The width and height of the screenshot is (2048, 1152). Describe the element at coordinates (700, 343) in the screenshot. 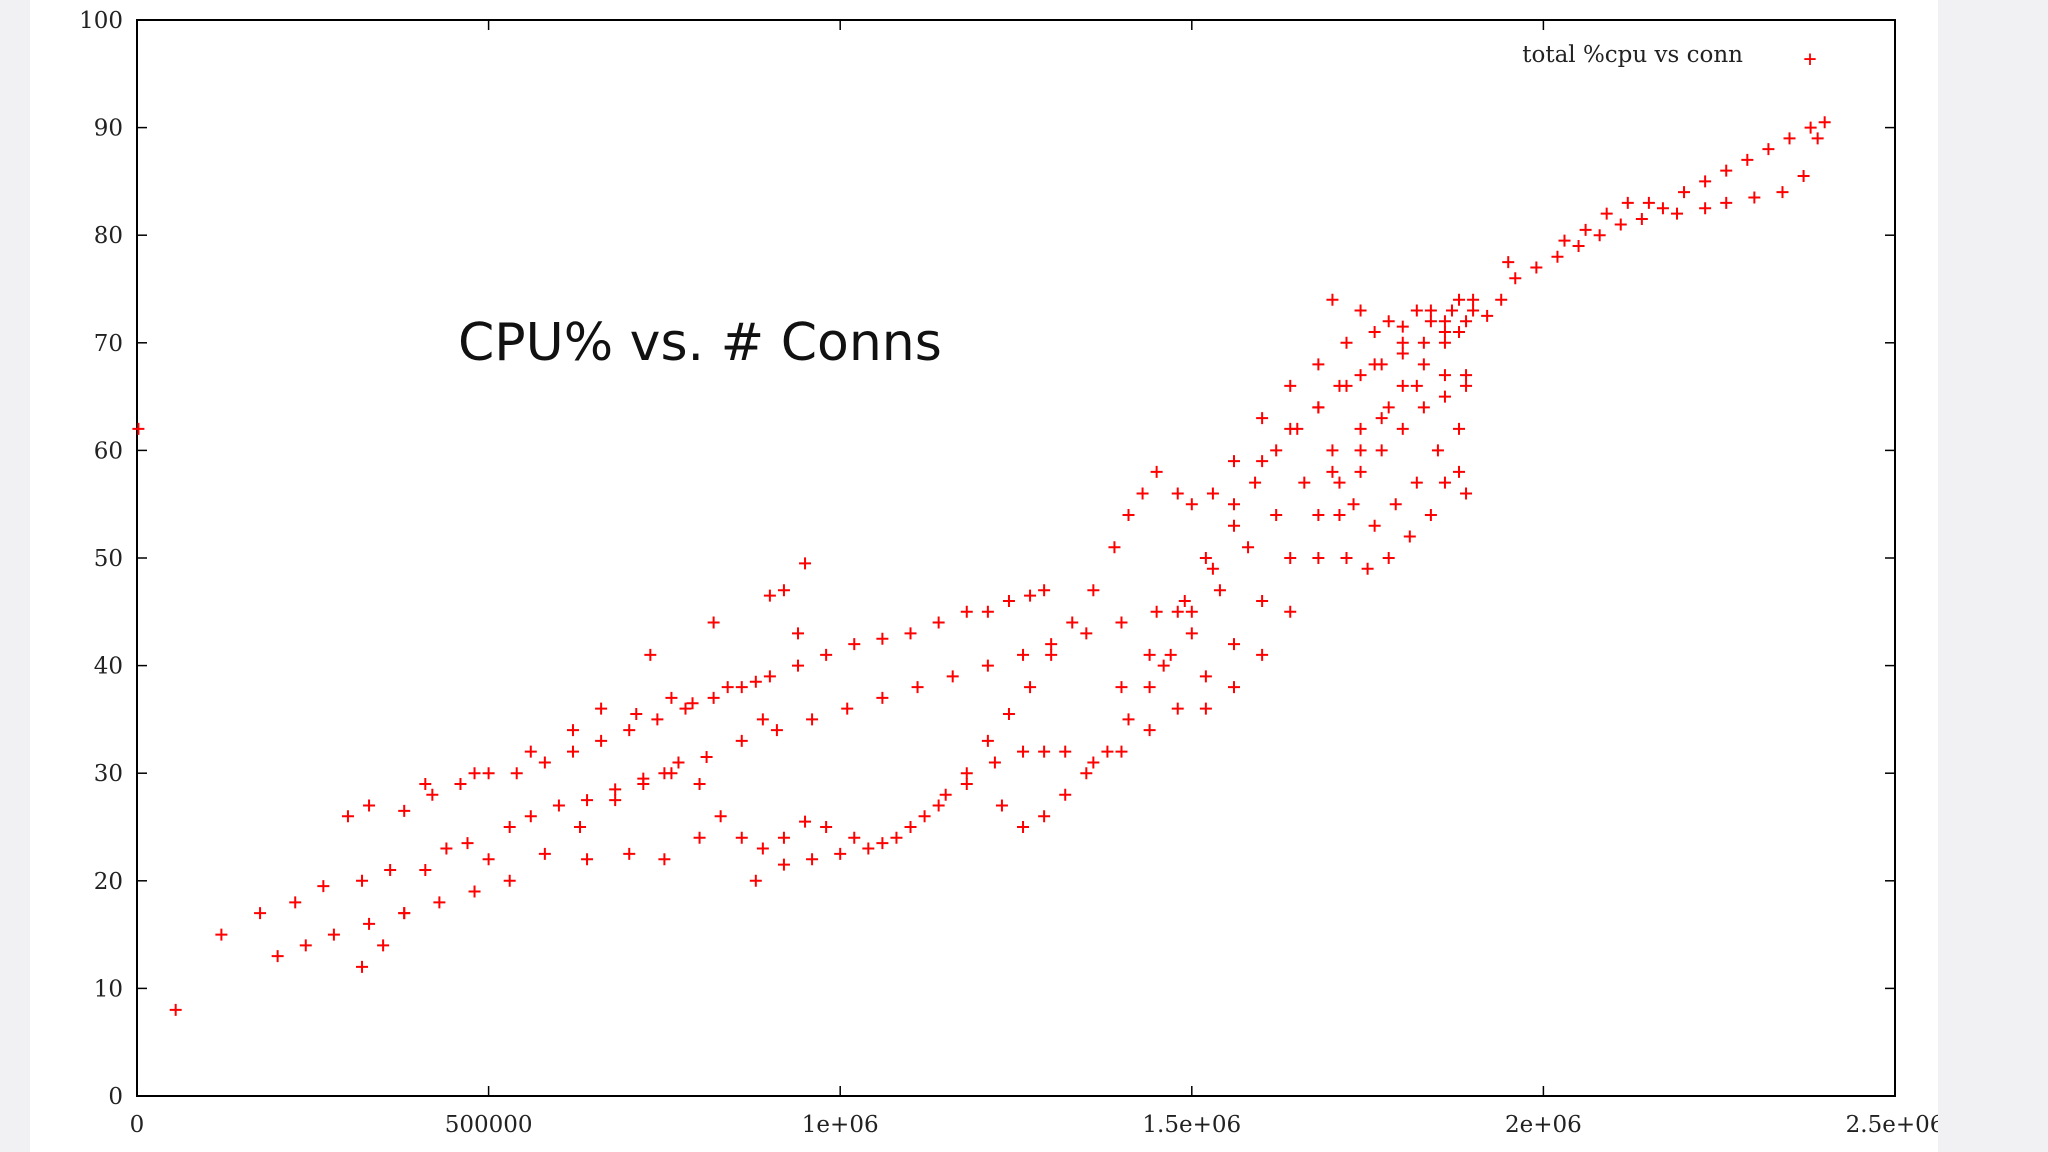

I see `chart-title: CPU% vs. # Conns` at that location.